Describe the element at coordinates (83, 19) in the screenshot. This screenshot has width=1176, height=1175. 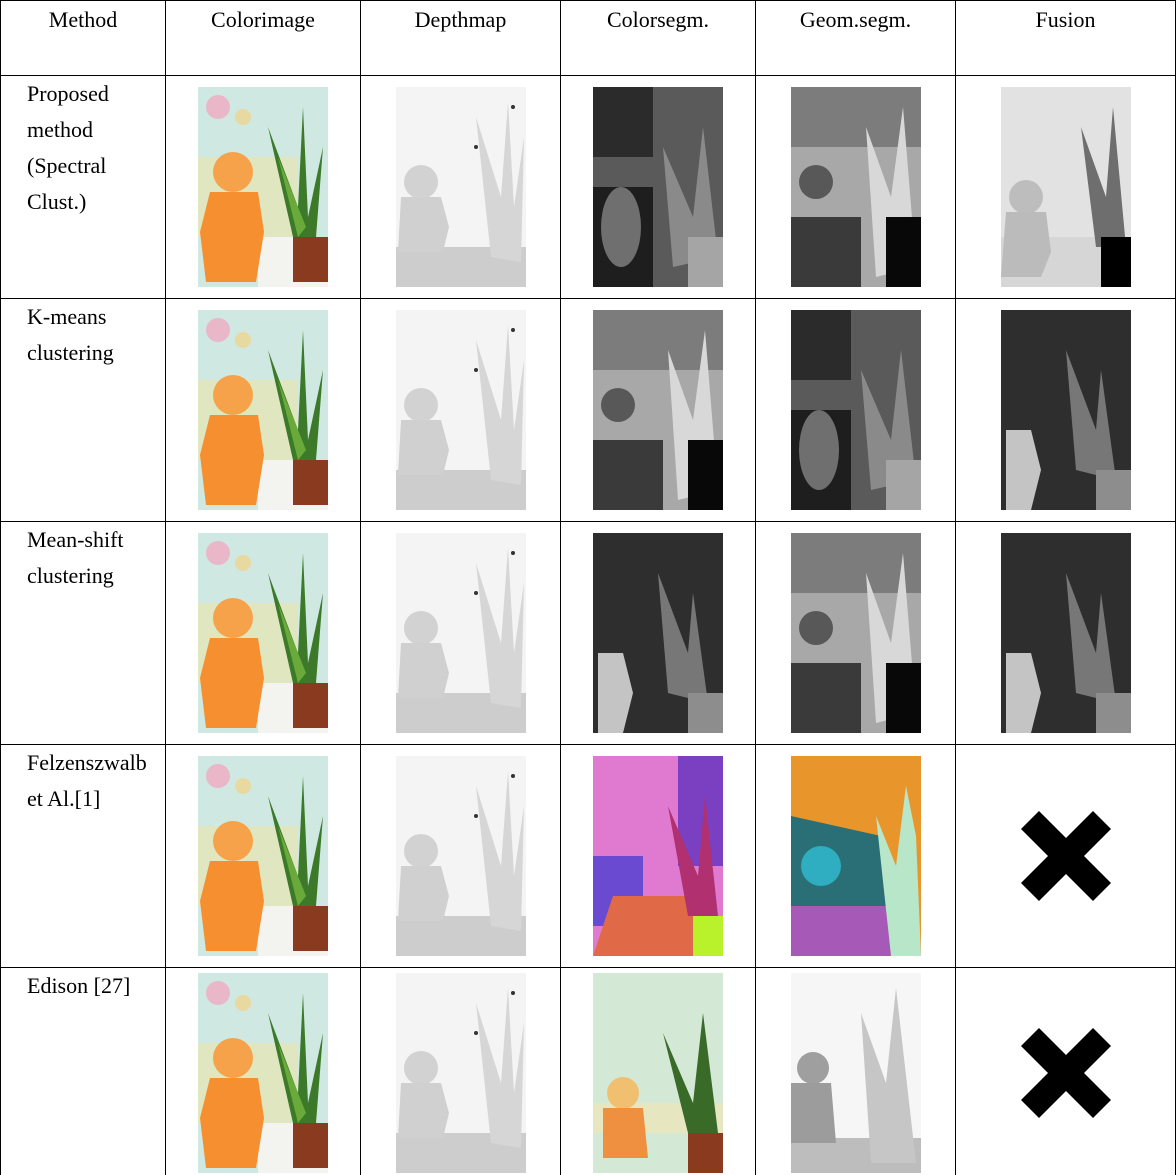
I see `text-line: Method` at that location.